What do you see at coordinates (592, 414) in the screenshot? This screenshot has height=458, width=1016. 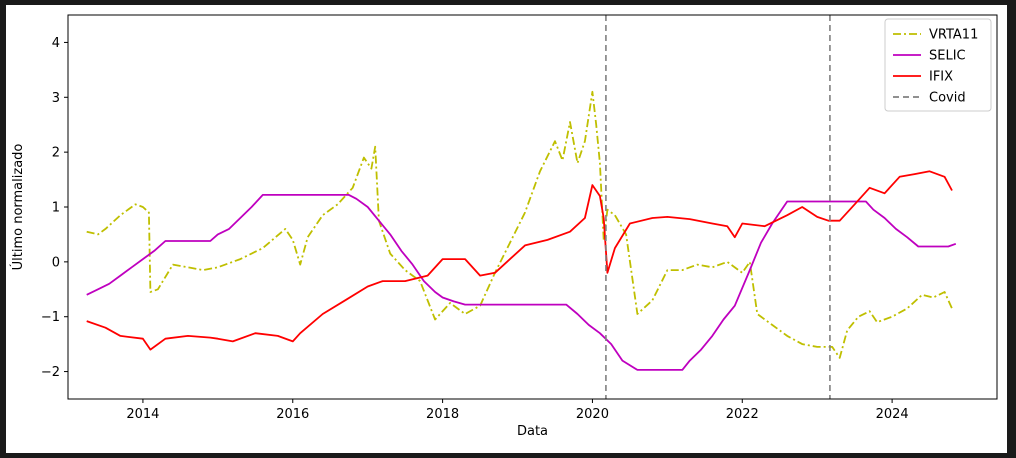 I see `x-tick-label: 2020` at bounding box center [592, 414].